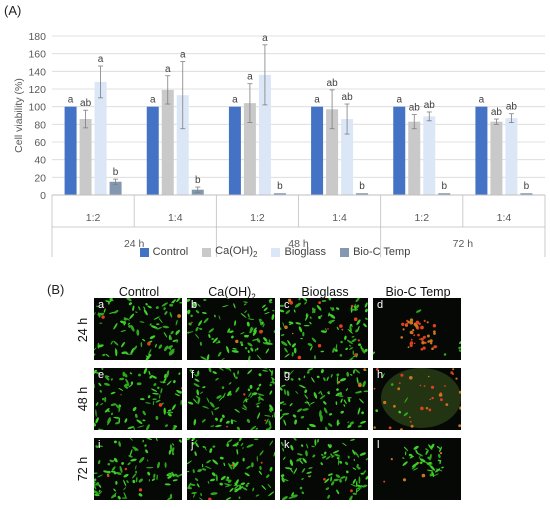 The height and width of the screenshot is (509, 550). What do you see at coordinates (231, 469) in the screenshot?
I see `micrograph-j: j` at bounding box center [231, 469].